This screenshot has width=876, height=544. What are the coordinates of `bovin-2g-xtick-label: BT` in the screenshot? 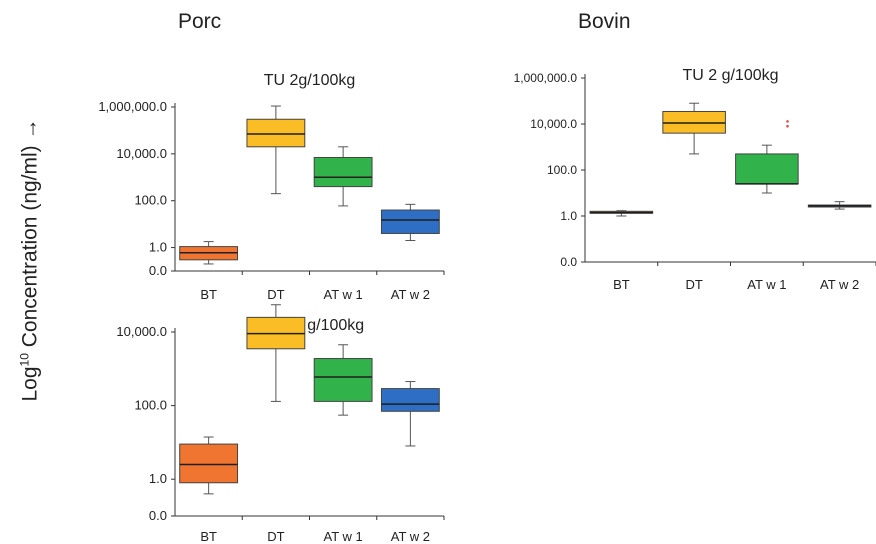 It's located at (621, 284).